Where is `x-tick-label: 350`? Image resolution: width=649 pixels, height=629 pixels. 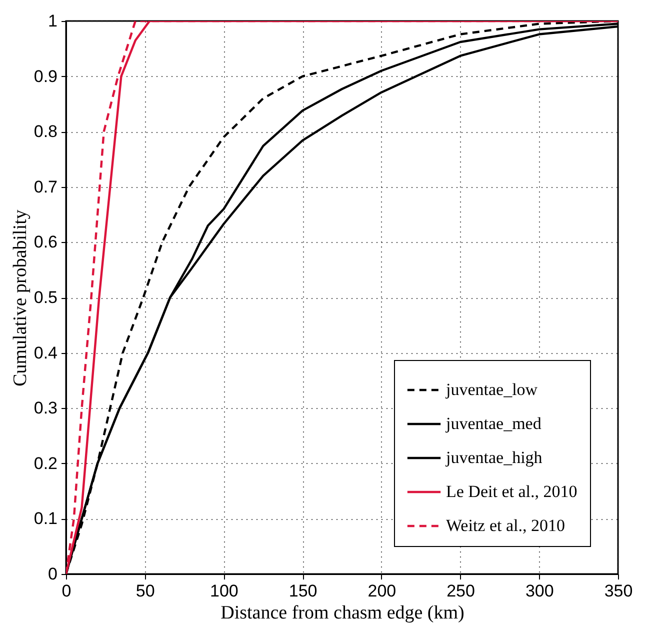 x-tick-label: 350 is located at coordinates (618, 591).